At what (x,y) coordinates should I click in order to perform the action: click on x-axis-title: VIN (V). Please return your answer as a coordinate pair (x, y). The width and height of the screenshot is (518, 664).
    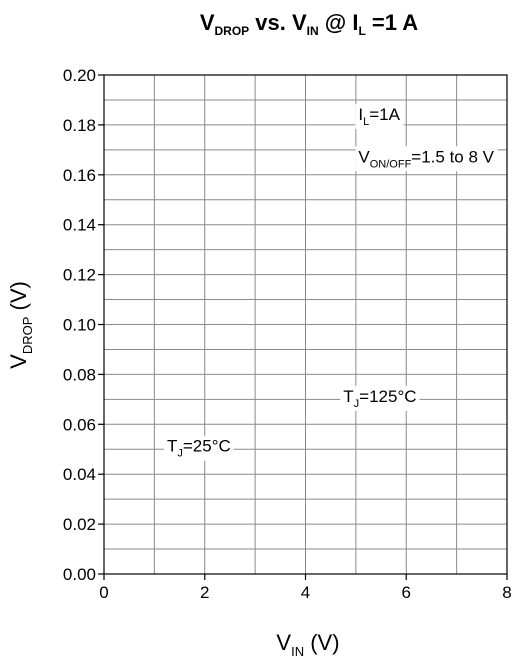
    Looking at the image, I should click on (307, 644).